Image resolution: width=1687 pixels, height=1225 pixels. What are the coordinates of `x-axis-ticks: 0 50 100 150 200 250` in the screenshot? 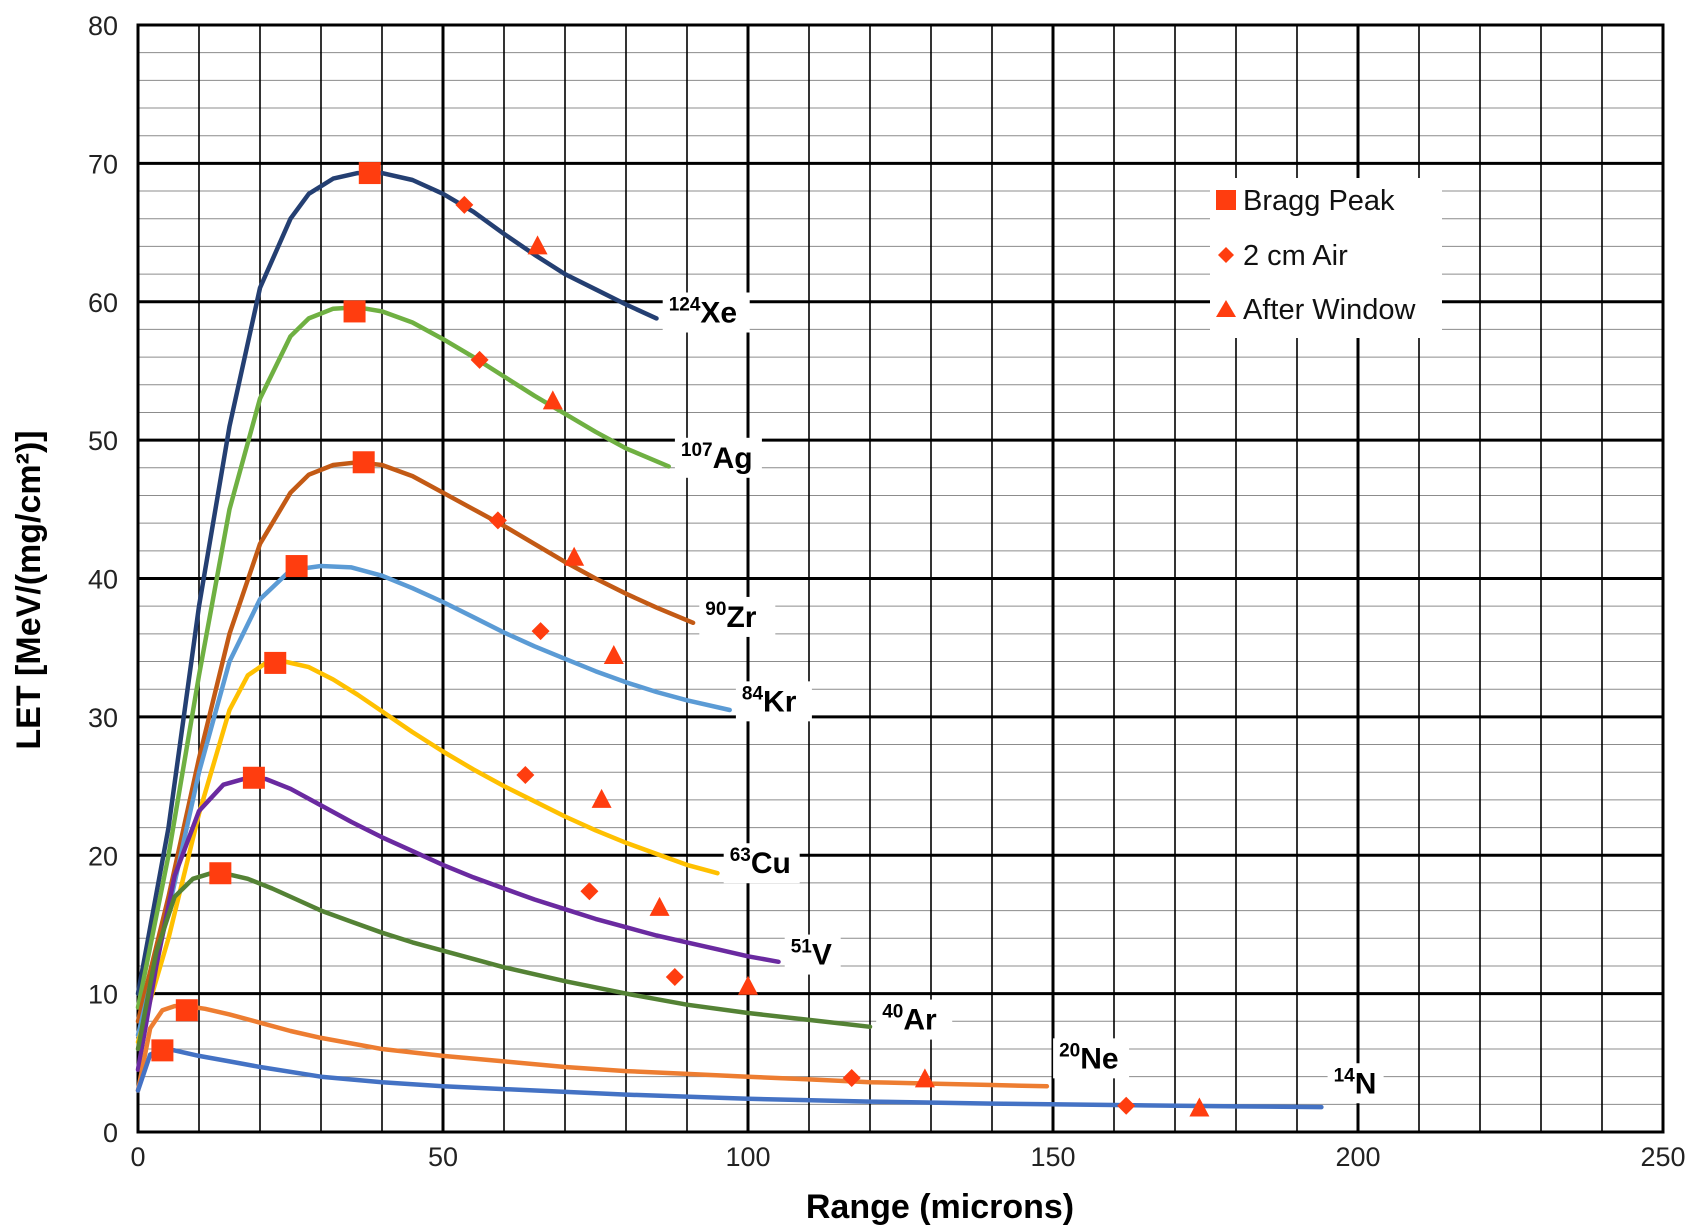 It's located at (907, 1157).